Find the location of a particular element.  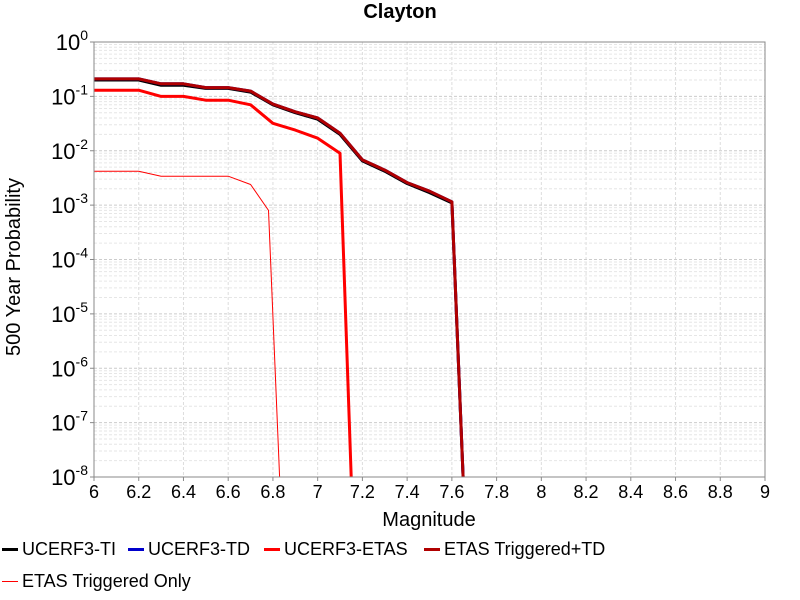

x-tick-label: 9 is located at coordinates (765, 492).